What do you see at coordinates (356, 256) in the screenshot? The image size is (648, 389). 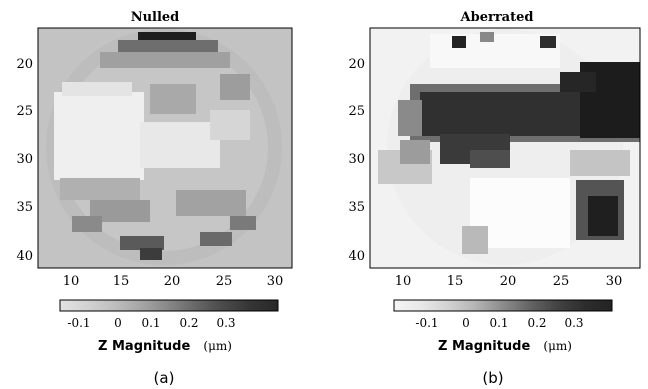 I see `panel-b-ytick-40: 40` at bounding box center [356, 256].